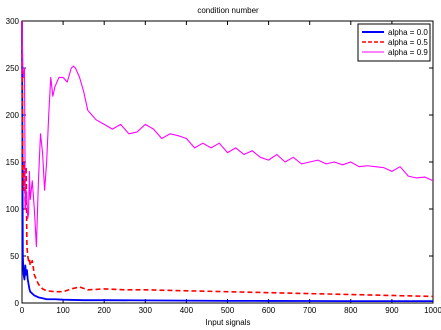 This screenshot has width=441, height=330. Describe the element at coordinates (228, 310) in the screenshot. I see `x-tick-label: 500` at that location.